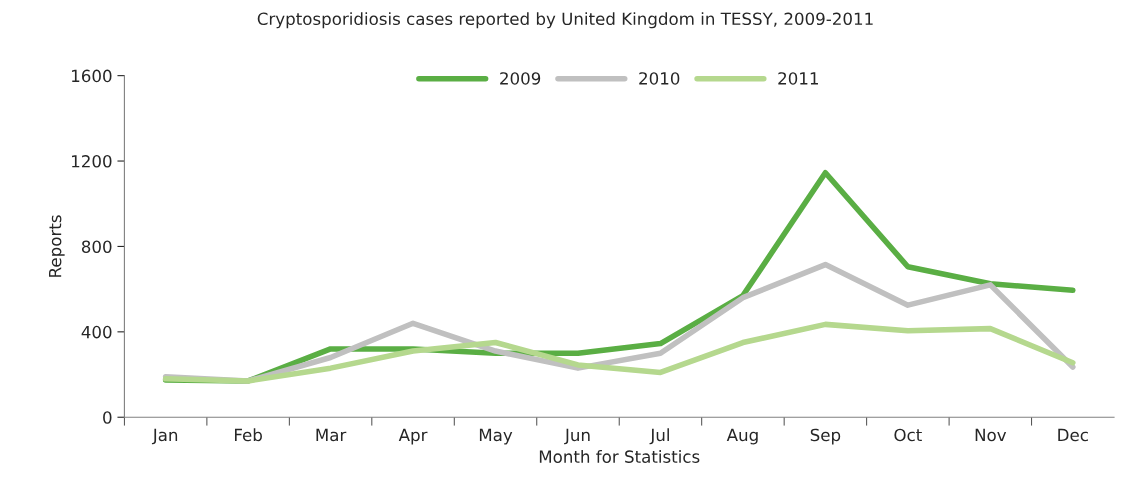  Describe the element at coordinates (96, 332) in the screenshot. I see `y-tick-label: 400` at that location.